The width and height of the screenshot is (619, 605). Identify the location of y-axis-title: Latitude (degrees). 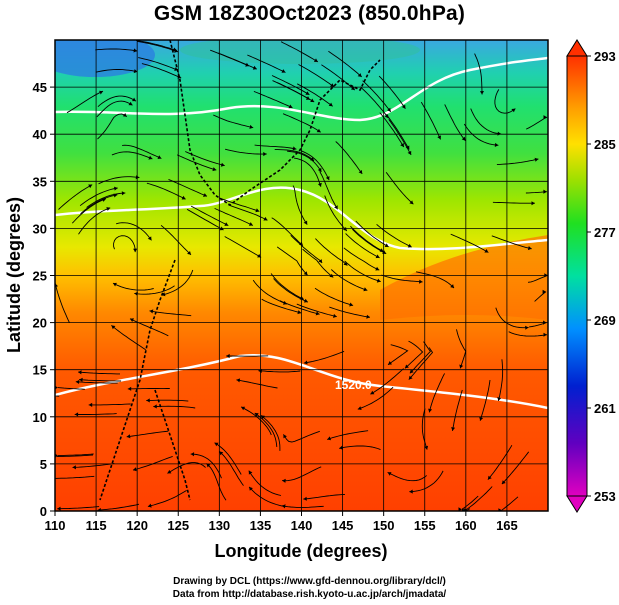
(14, 275).